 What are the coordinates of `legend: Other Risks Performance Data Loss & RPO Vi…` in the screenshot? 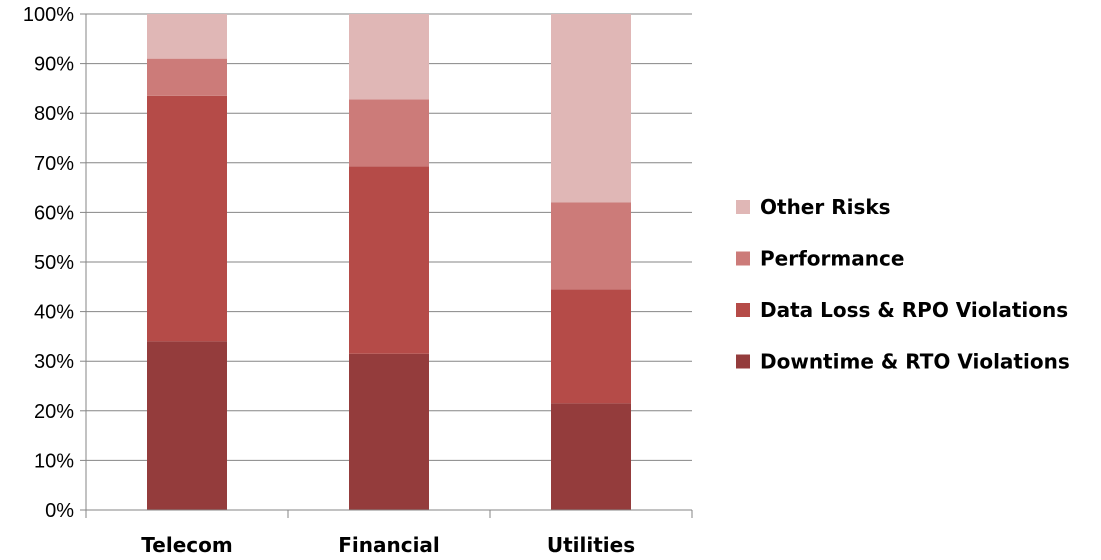 It's located at (903, 284).